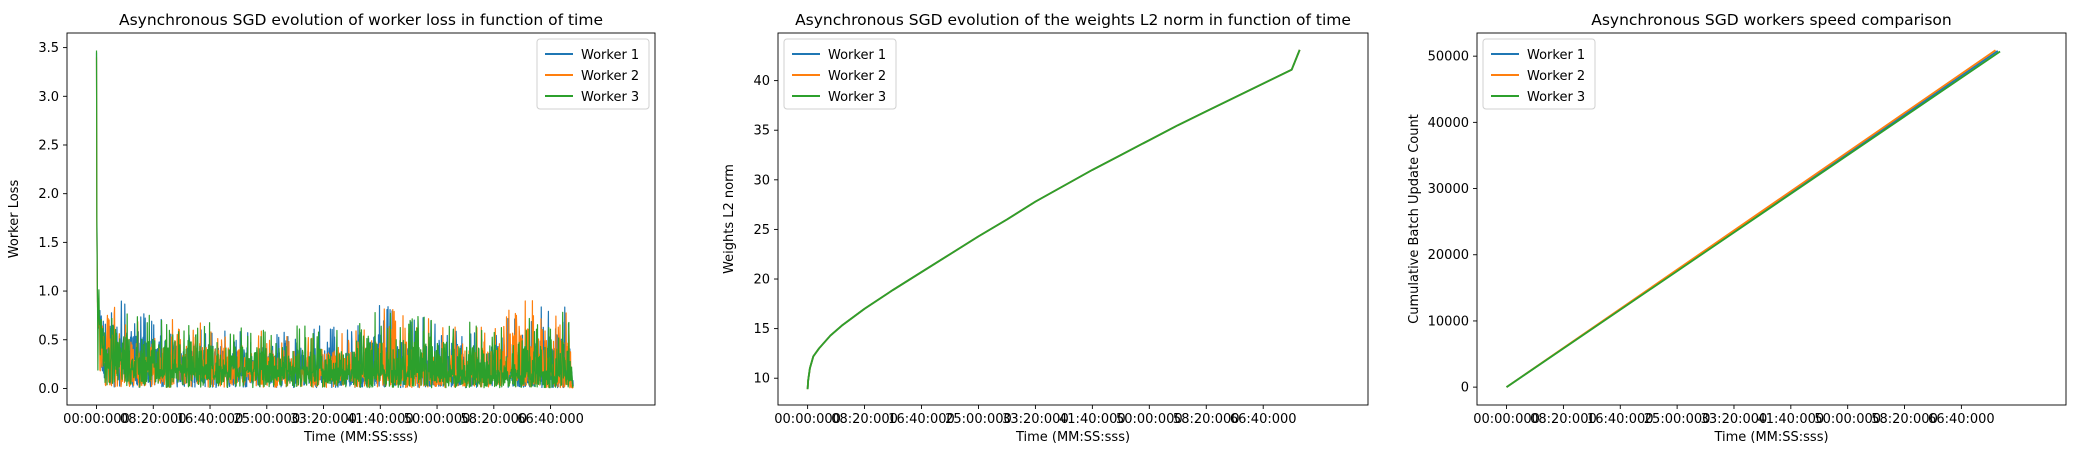 Image resolution: width=2086 pixels, height=470 pixels. What do you see at coordinates (14, 219) in the screenshot?
I see `y-axis-label: Worker Loss` at bounding box center [14, 219].